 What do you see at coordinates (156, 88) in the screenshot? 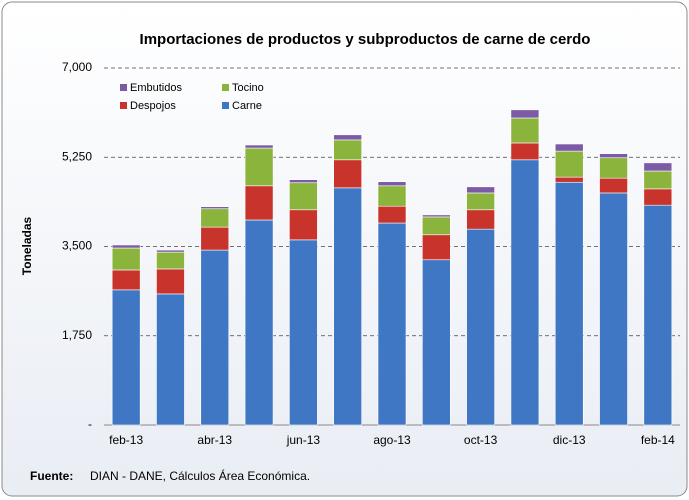
I see `legend-label: Embutidos` at bounding box center [156, 88].